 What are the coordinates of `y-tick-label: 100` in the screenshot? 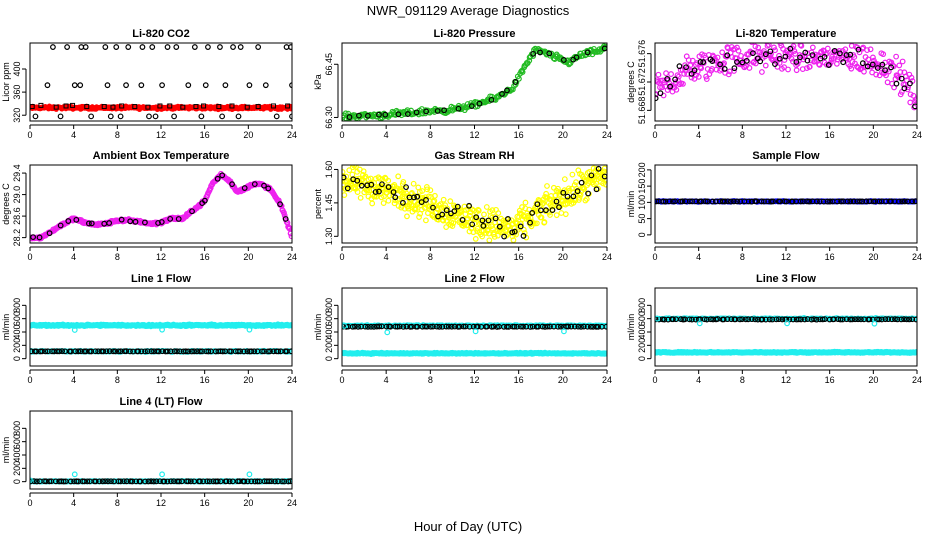 It's located at (642, 202).